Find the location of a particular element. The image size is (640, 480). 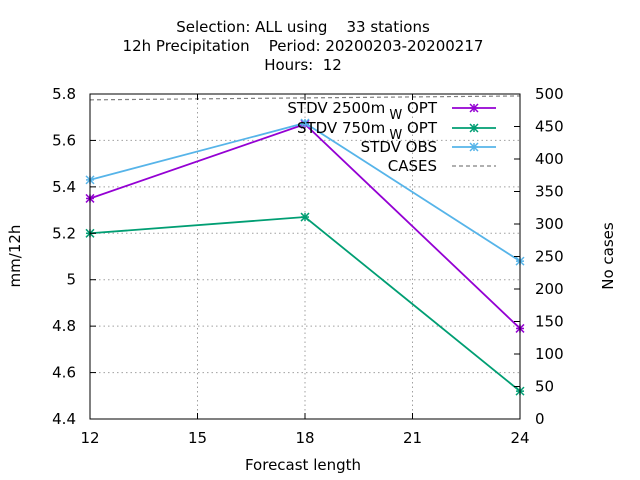

x-tick-label: 24 is located at coordinates (519, 438).